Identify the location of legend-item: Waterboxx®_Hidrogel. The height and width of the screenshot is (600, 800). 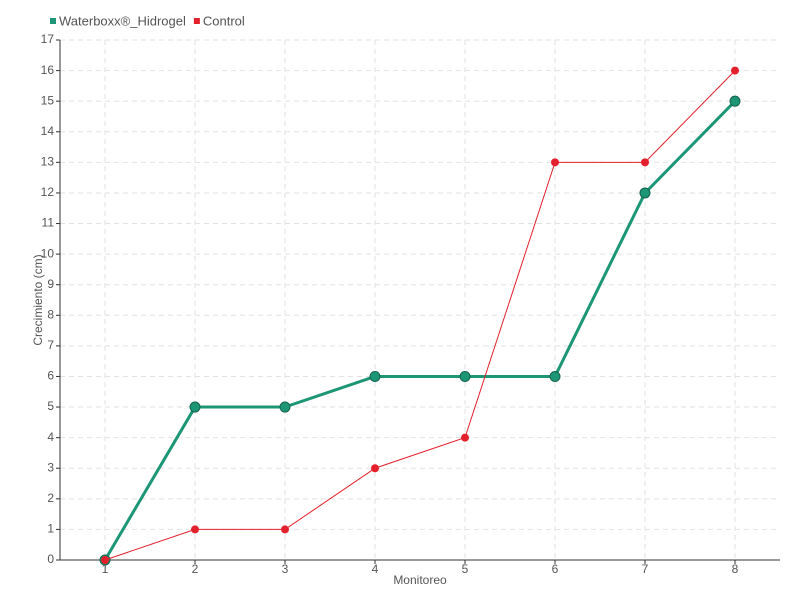
(118, 20).